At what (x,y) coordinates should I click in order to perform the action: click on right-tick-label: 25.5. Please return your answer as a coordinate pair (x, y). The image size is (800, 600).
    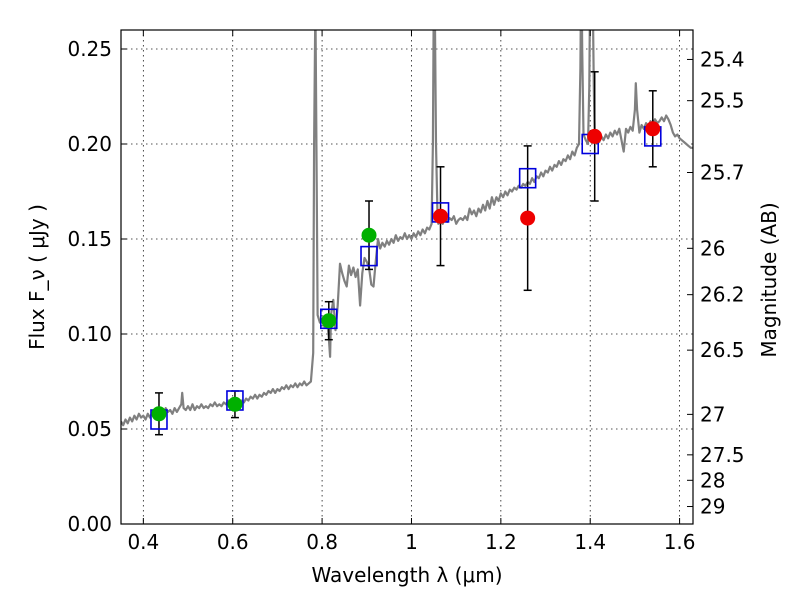
    Looking at the image, I should click on (722, 101).